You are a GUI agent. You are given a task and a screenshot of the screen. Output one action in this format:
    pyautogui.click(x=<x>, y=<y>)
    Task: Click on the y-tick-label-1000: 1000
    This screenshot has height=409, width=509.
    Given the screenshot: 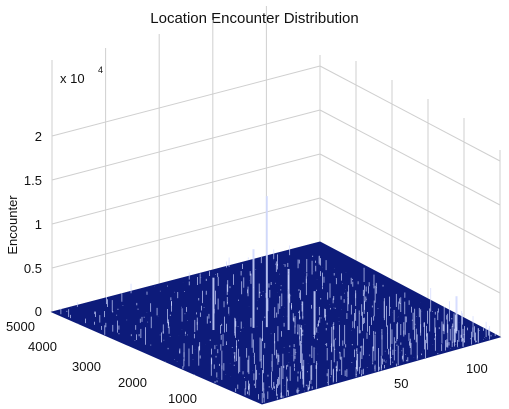 What is the action you would take?
    pyautogui.click(x=182, y=398)
    